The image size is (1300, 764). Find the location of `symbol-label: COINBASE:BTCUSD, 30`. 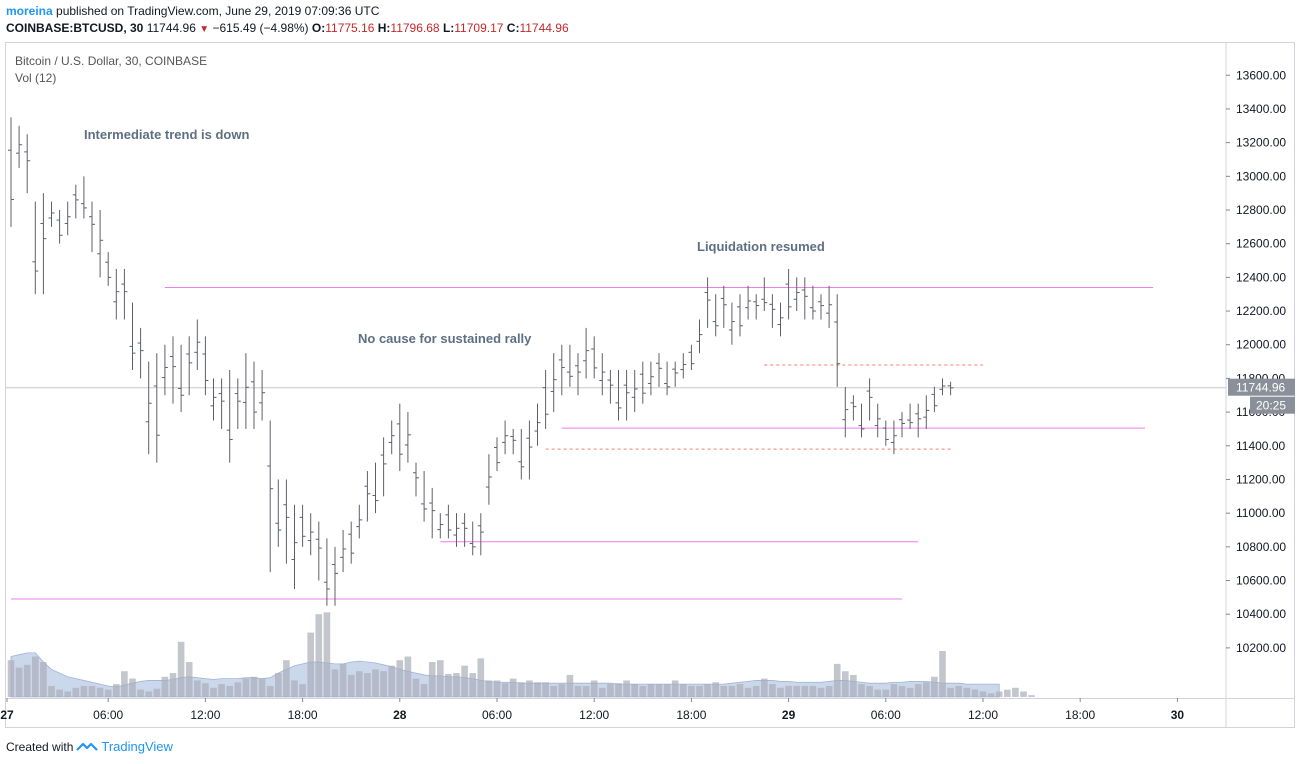

symbol-label: COINBASE:BTCUSD, 30 is located at coordinates (75, 28).